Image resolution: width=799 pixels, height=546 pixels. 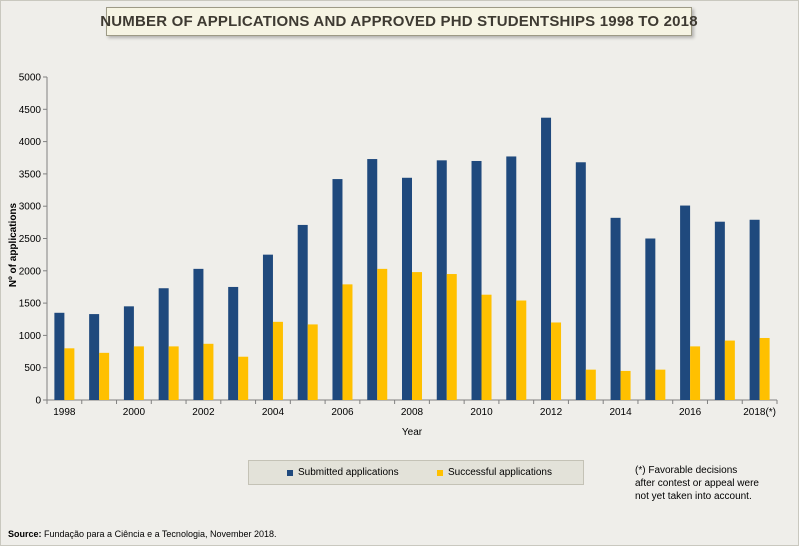 What do you see at coordinates (342, 412) in the screenshot?
I see `x-tick-label: 2006` at bounding box center [342, 412].